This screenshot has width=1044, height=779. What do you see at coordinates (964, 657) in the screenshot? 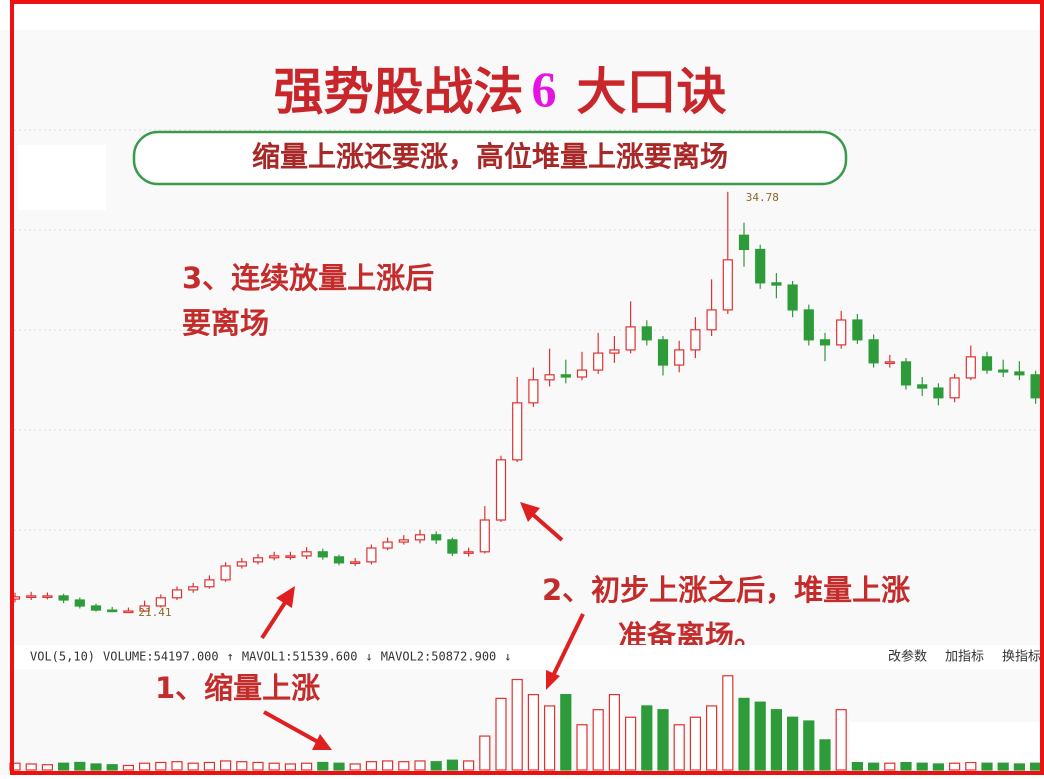
I see `status-button: 加指标` at bounding box center [964, 657].